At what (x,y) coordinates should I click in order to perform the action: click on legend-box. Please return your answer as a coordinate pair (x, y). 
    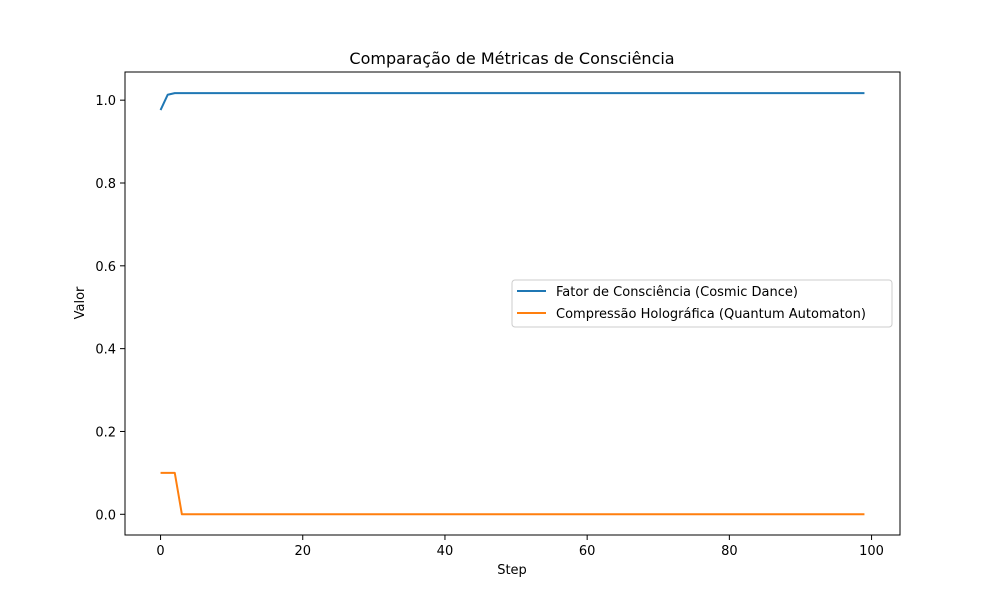
    Looking at the image, I should click on (702, 303).